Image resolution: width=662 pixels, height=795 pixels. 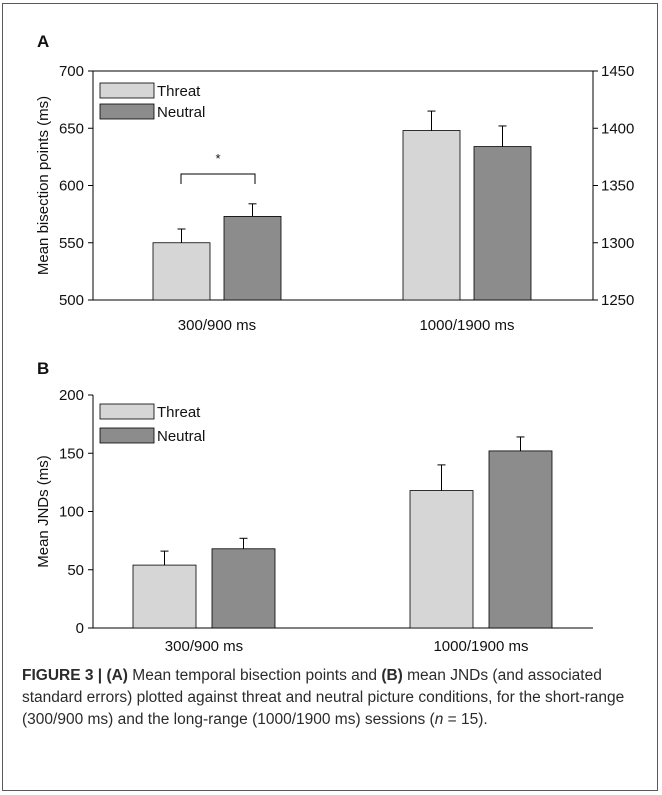 I want to click on panel-a-ytick-right-label: 1400, so click(x=617, y=128).